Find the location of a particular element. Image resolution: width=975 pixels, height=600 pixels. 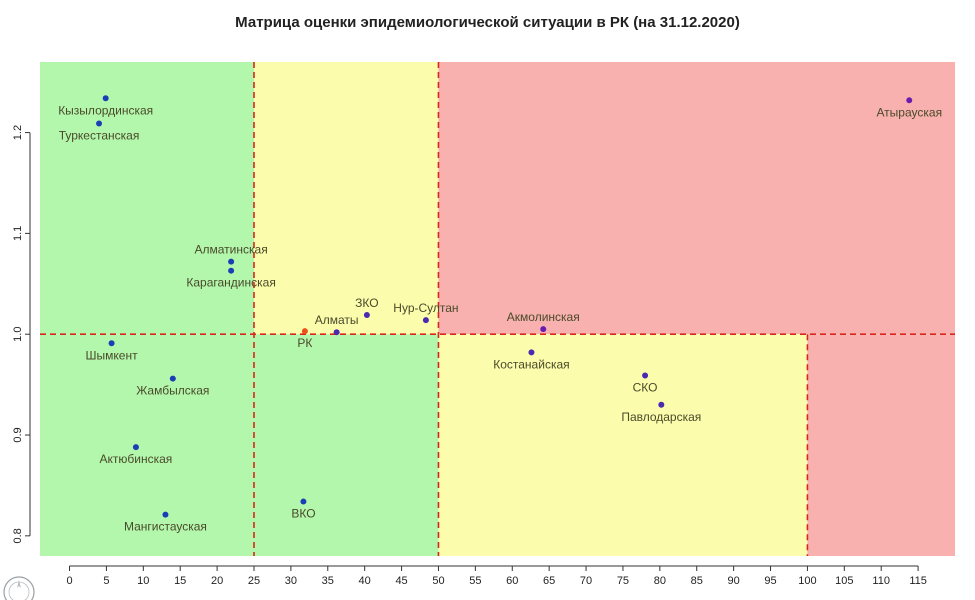

point-label-11: Костанайская is located at coordinates (531, 364).